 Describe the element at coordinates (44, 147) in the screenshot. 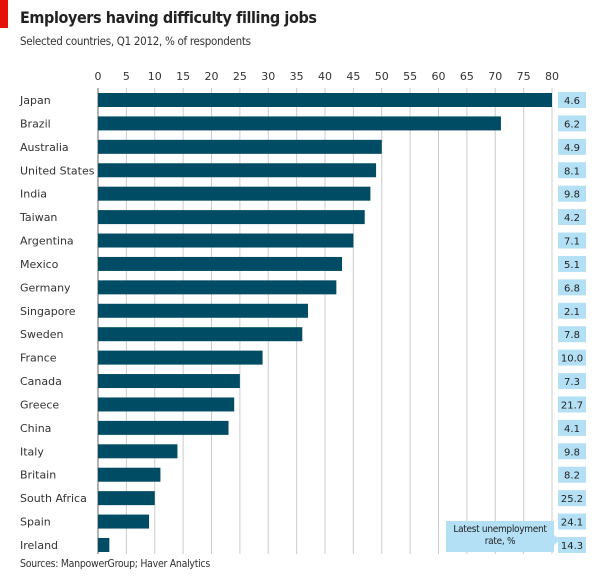

I see `category-label: Australia` at that location.